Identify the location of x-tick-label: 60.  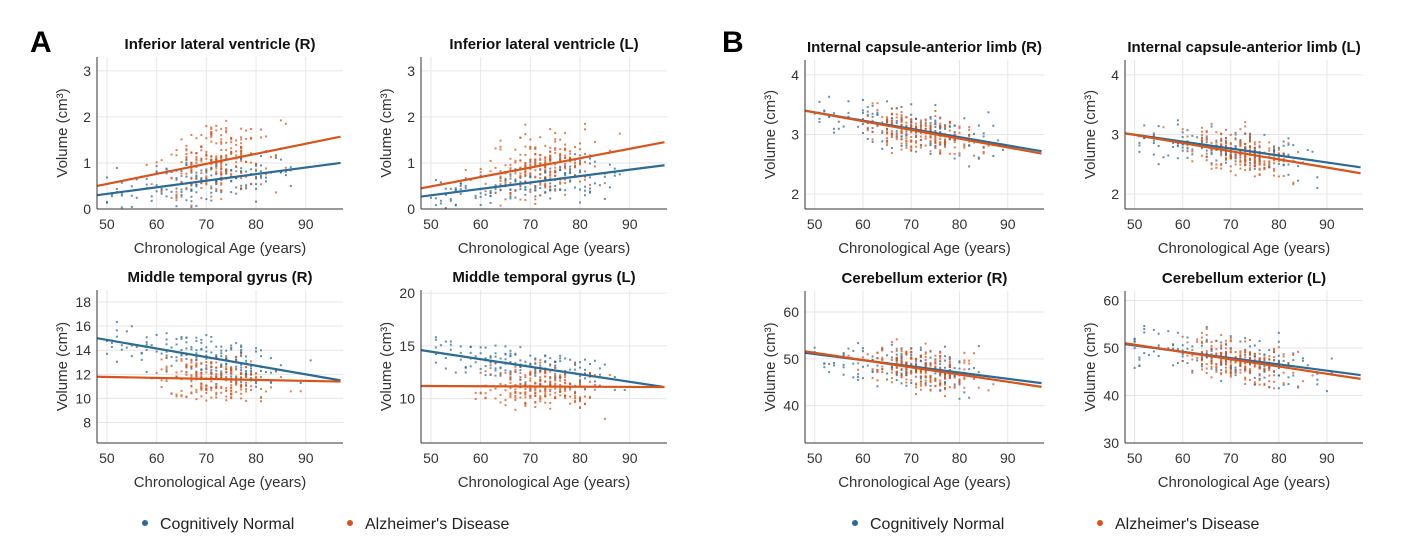
(481, 458).